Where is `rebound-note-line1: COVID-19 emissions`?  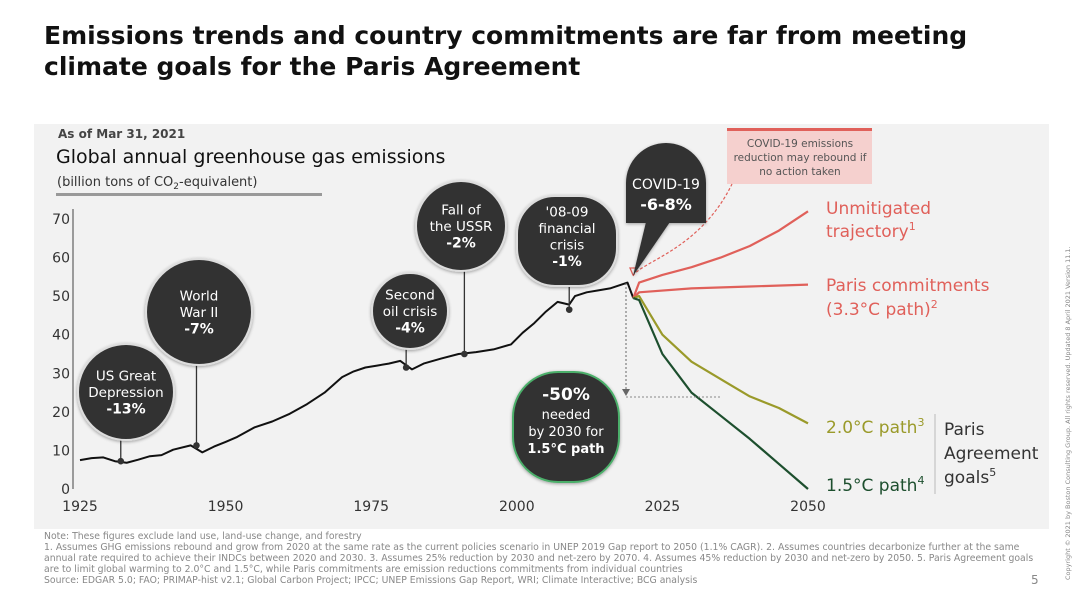 rebound-note-line1: COVID-19 emissions is located at coordinates (800, 144).